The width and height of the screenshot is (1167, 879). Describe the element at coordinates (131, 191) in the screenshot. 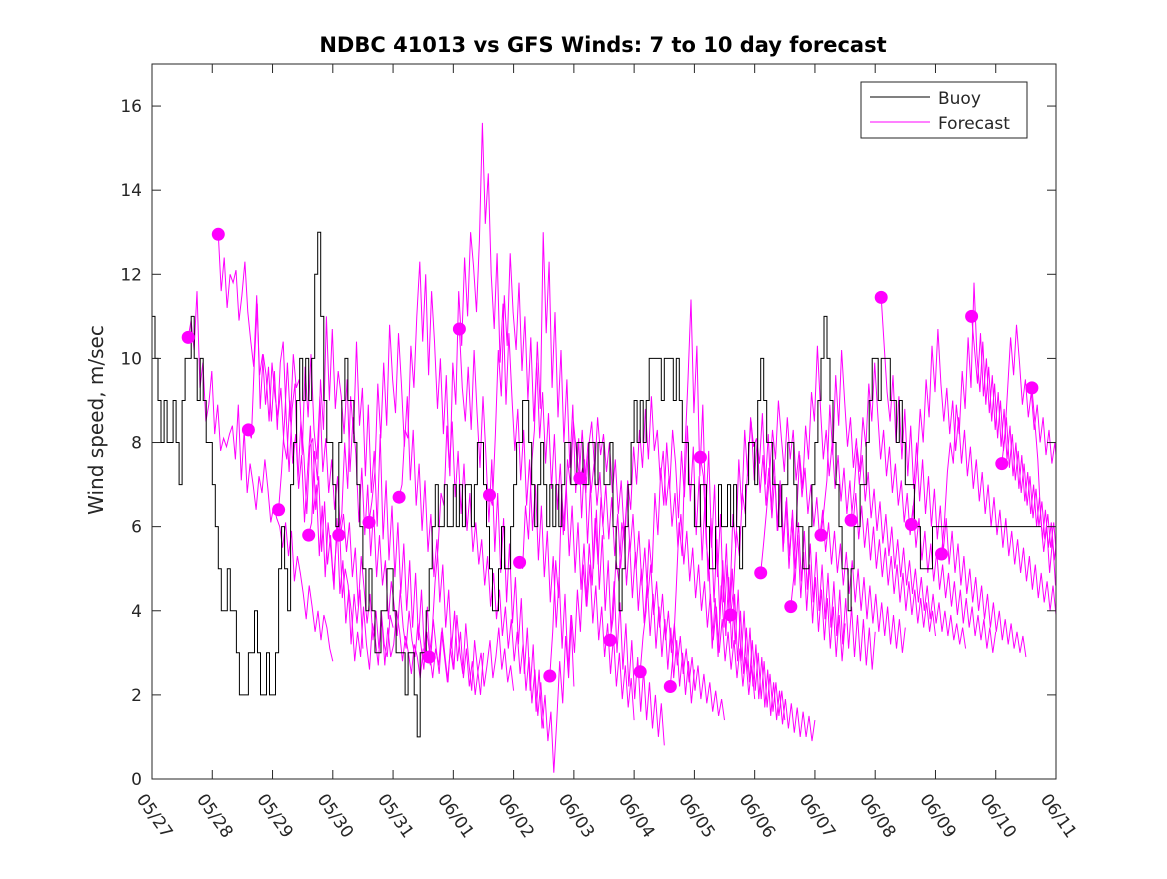

I see `y-tick-label: 14` at that location.